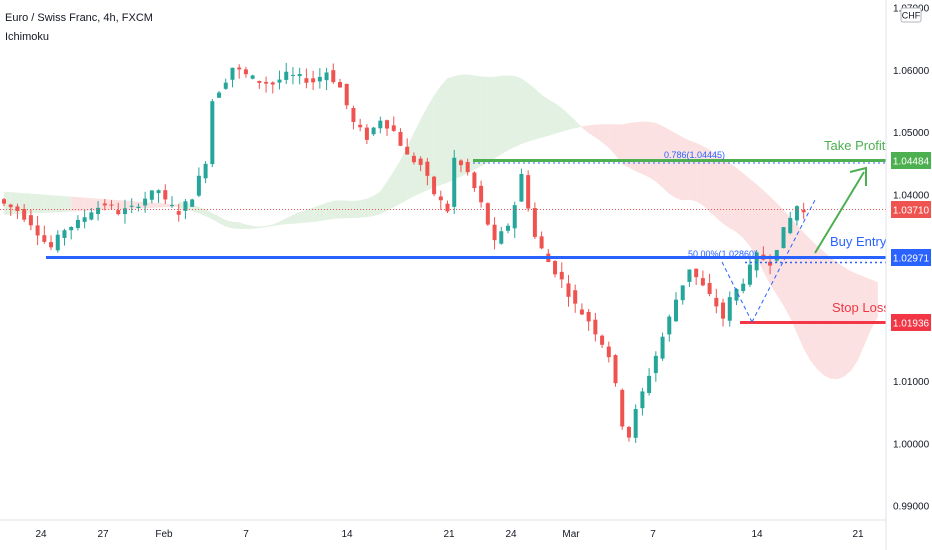  Describe the element at coordinates (911, 324) in the screenshot. I see `stop-loss-price-text: 1.01936` at that location.